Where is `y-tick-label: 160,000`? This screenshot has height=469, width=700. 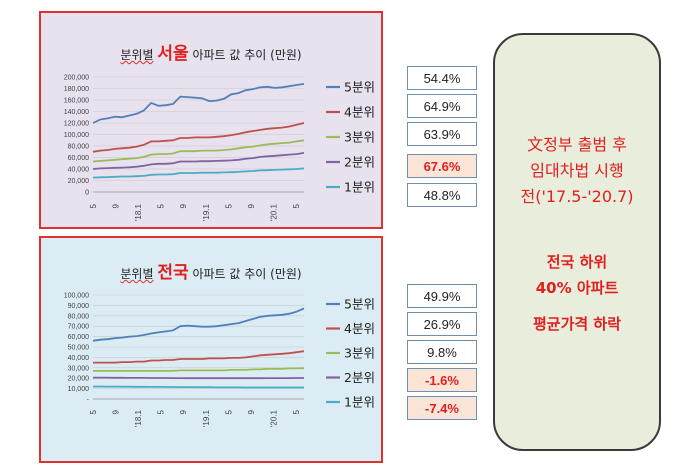 y-tick-label: 160,000 is located at coordinates (76, 101).